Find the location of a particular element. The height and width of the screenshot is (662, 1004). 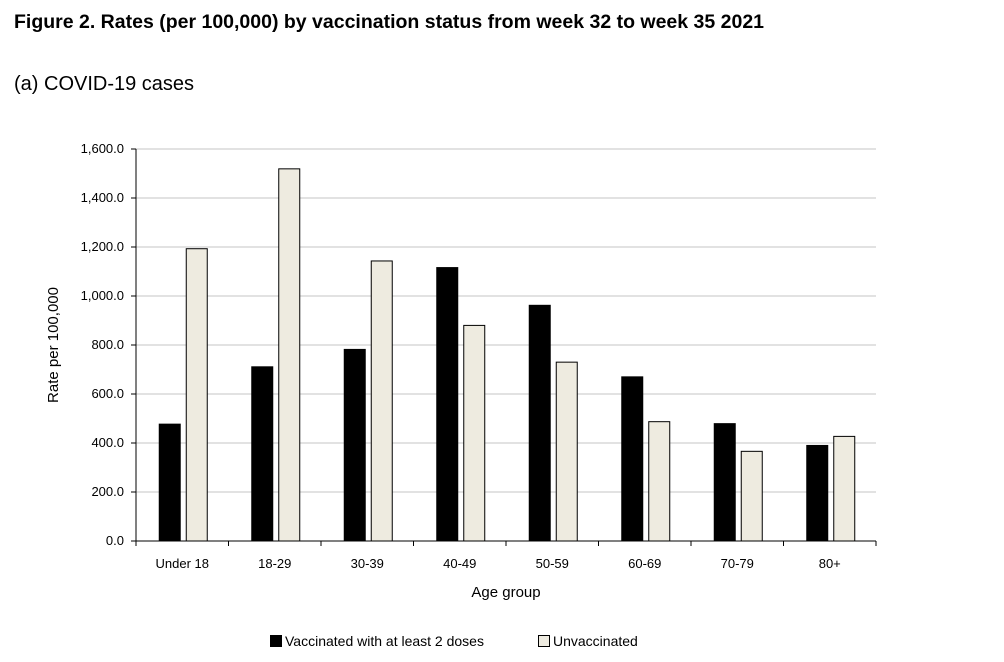

bar-vaccinated-80plus is located at coordinates (817, 493).